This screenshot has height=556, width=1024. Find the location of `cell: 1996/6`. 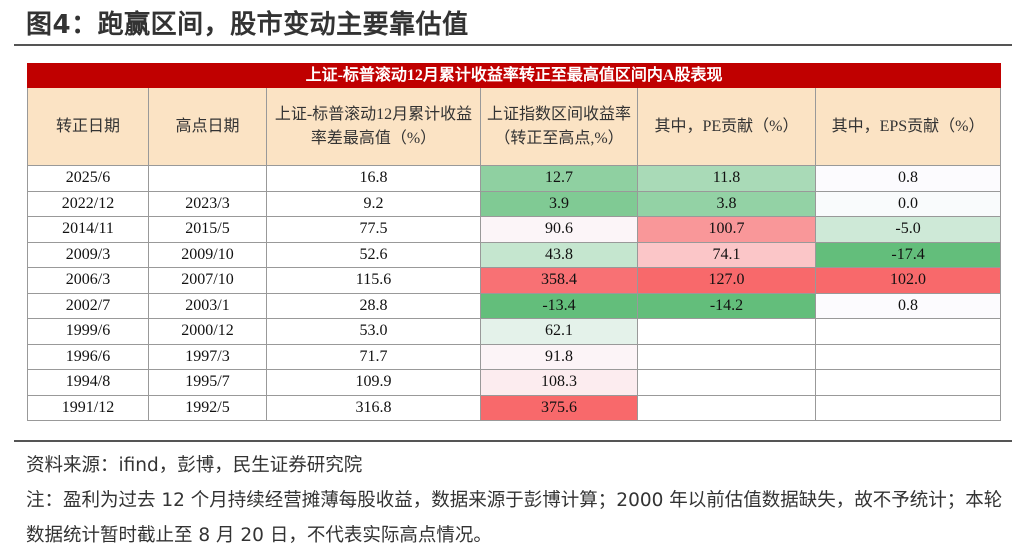

cell: 1996/6 is located at coordinates (88, 356).